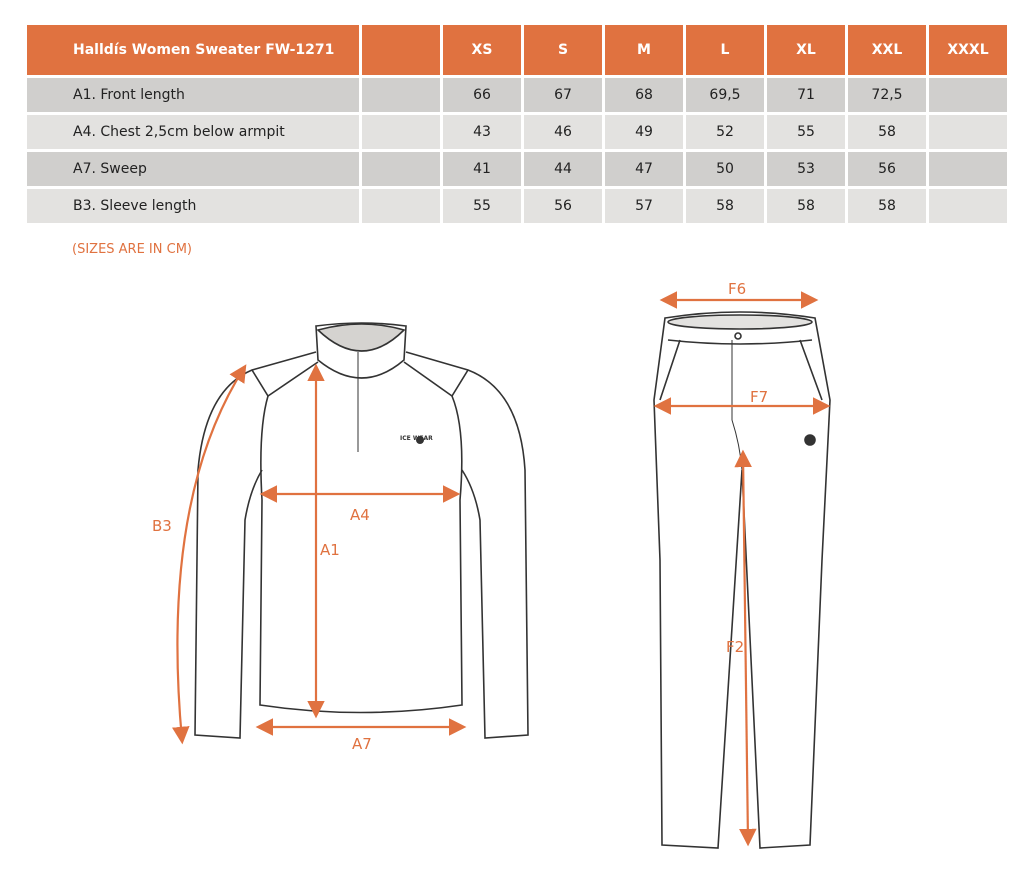 The width and height of the screenshot is (1035, 889). What do you see at coordinates (644, 169) in the screenshot?
I see `cell: 47` at bounding box center [644, 169].